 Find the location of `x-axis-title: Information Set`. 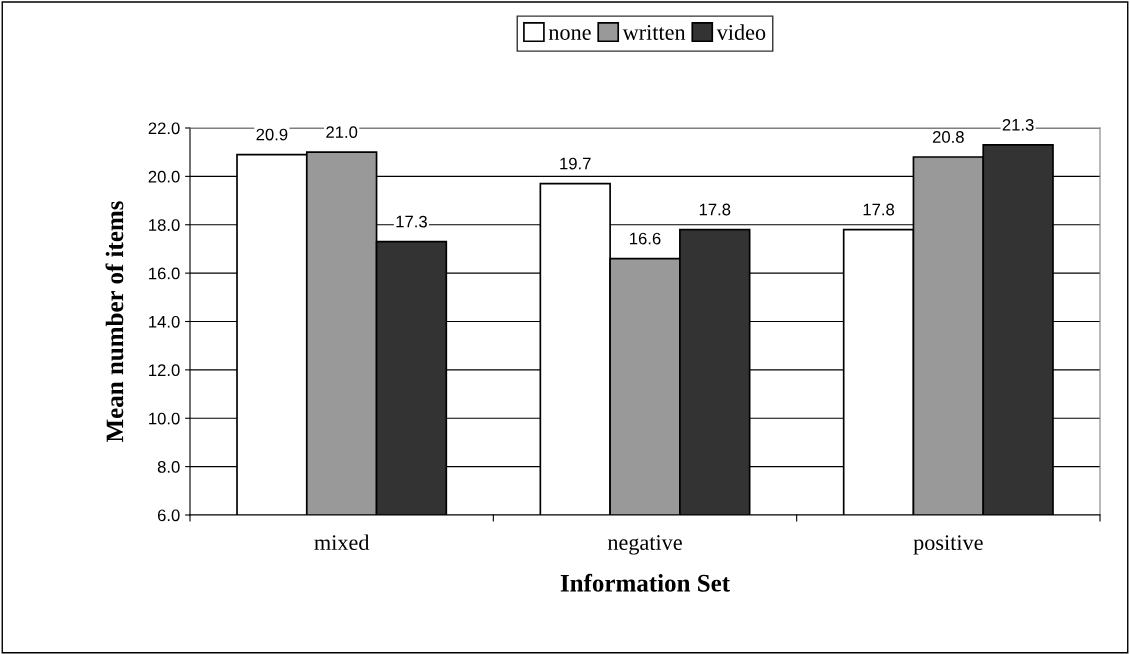

x-axis-title: Information Set is located at coordinates (645, 582).